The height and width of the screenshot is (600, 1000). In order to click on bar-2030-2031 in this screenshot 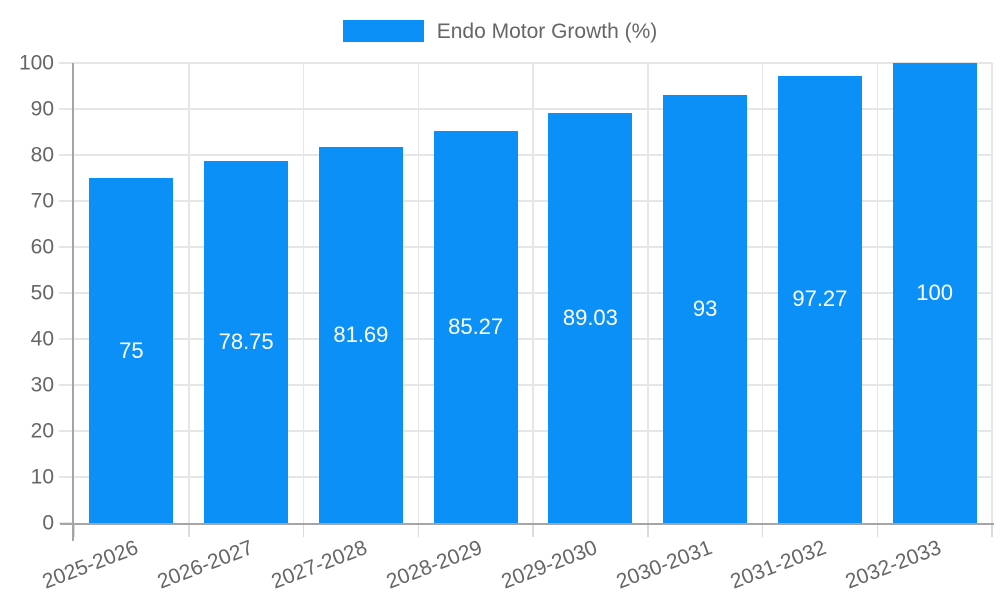, I will do `click(705, 309)`.